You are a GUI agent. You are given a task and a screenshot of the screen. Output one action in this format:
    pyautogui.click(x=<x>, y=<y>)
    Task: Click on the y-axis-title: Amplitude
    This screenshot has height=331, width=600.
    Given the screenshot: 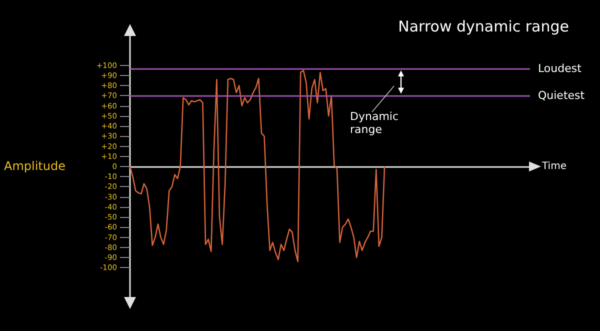 What is the action you would take?
    pyautogui.click(x=35, y=166)
    